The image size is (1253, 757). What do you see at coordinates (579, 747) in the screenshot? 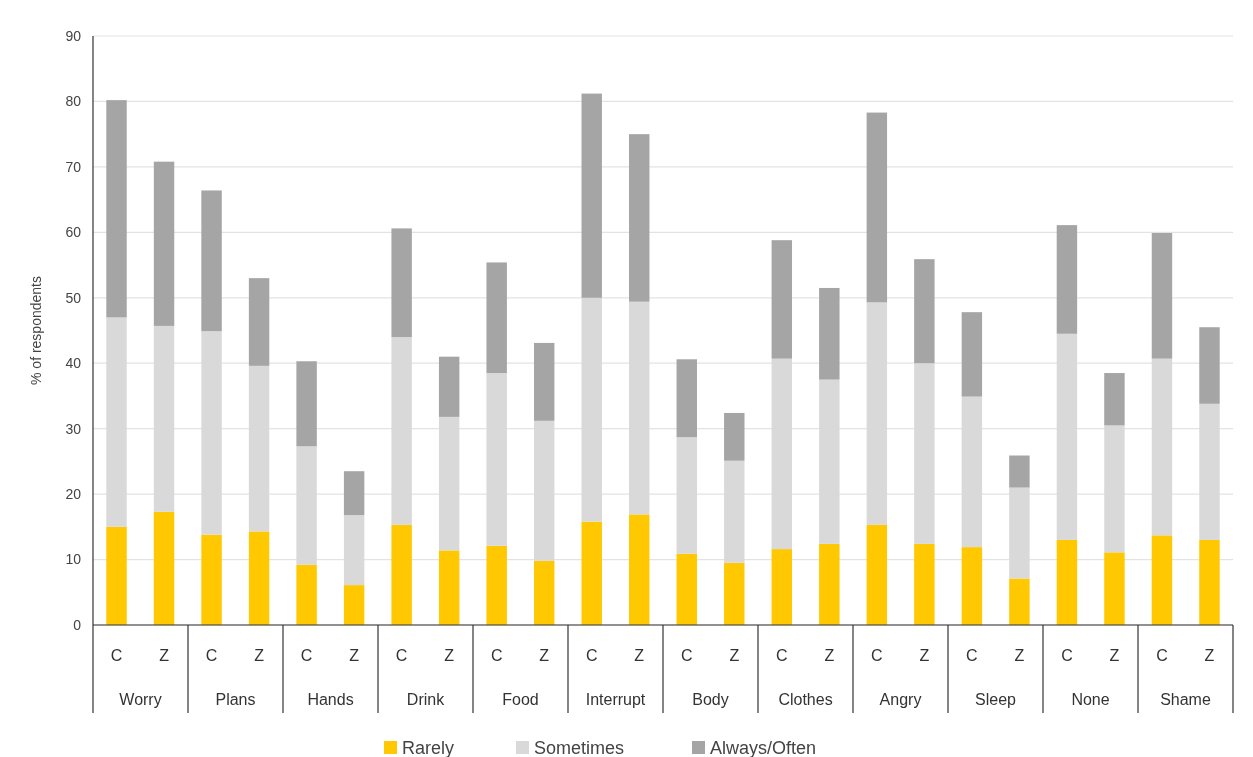
I see `legend-label: Sometimes` at bounding box center [579, 747].